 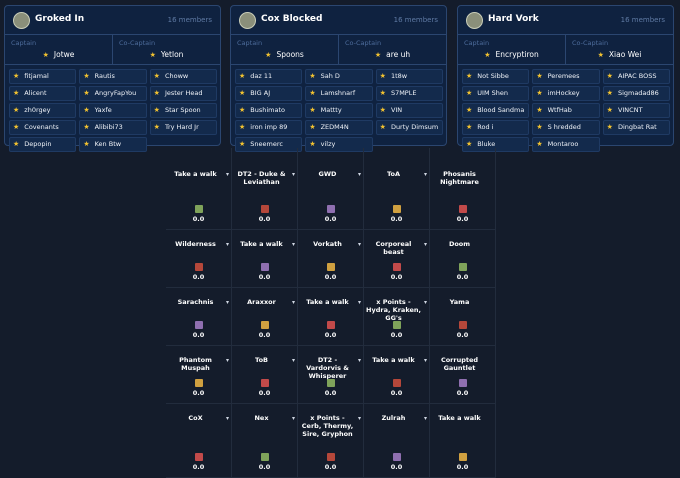 I want to click on bingo-tile: Zulrah ▾ 0.0, so click(x=397, y=441).